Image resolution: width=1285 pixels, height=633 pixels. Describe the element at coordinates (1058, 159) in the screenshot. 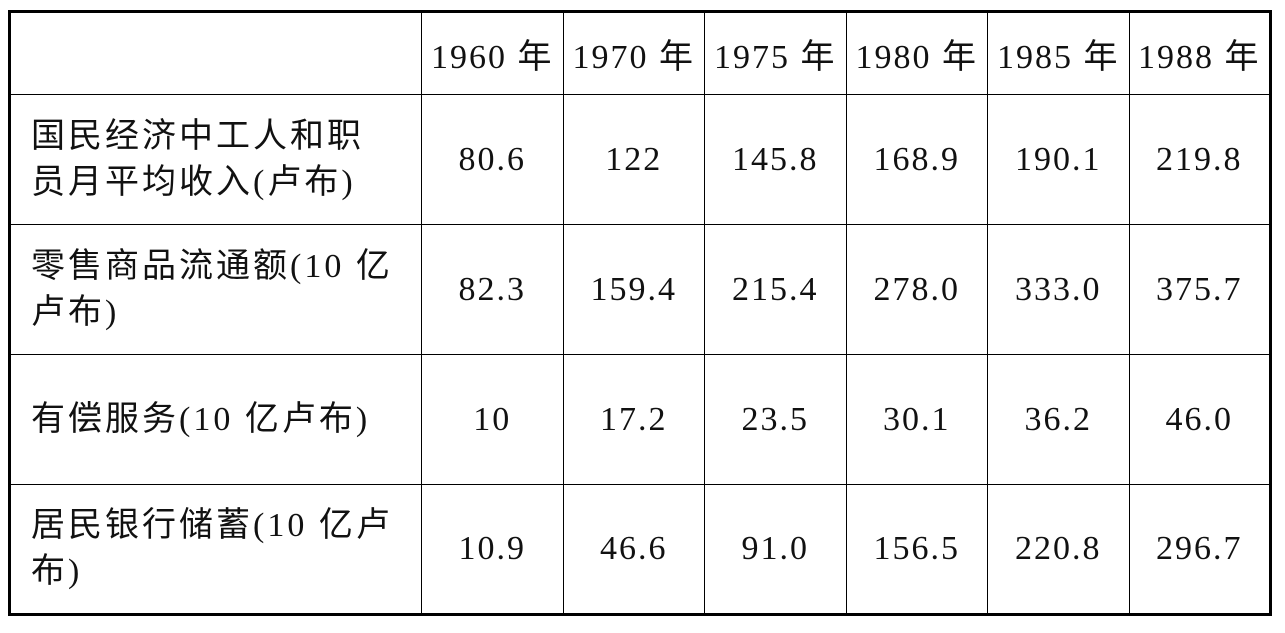

I see `value-cell: 190.1` at that location.